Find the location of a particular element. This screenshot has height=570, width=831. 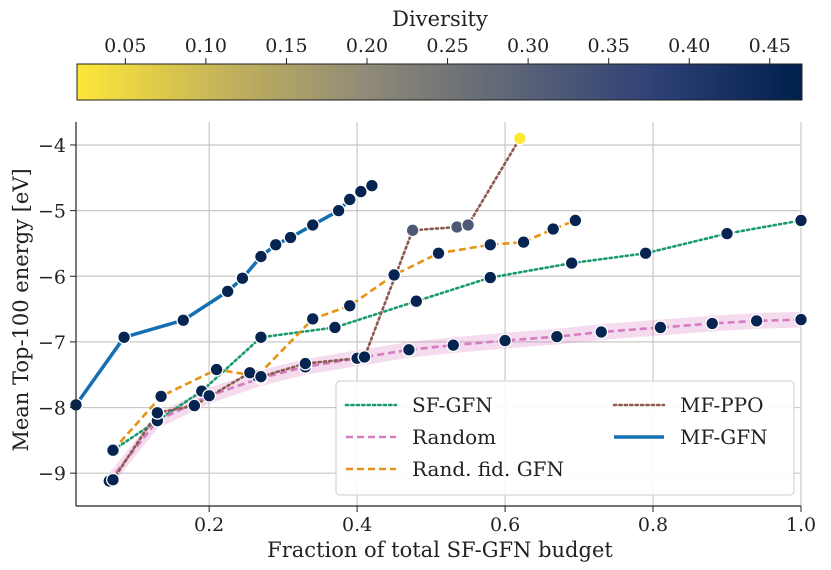

colorbar-ticks is located at coordinates (447, 61).